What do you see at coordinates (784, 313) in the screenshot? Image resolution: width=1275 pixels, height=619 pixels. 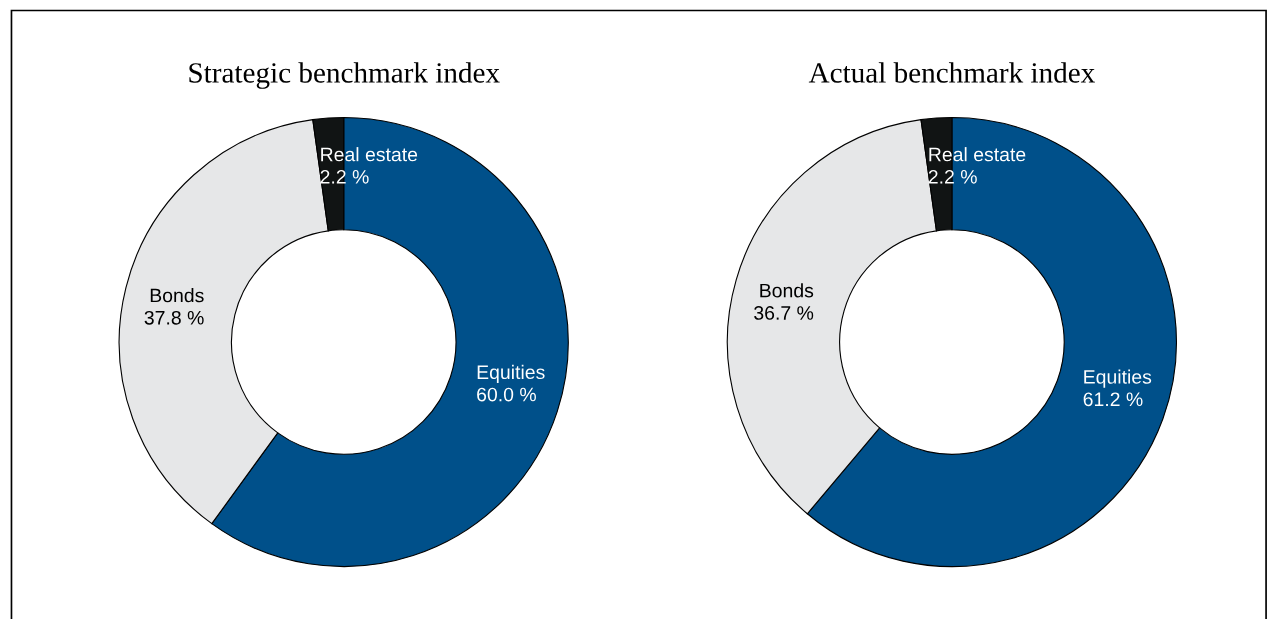 I see `data-label: 36.7 %` at bounding box center [784, 313].